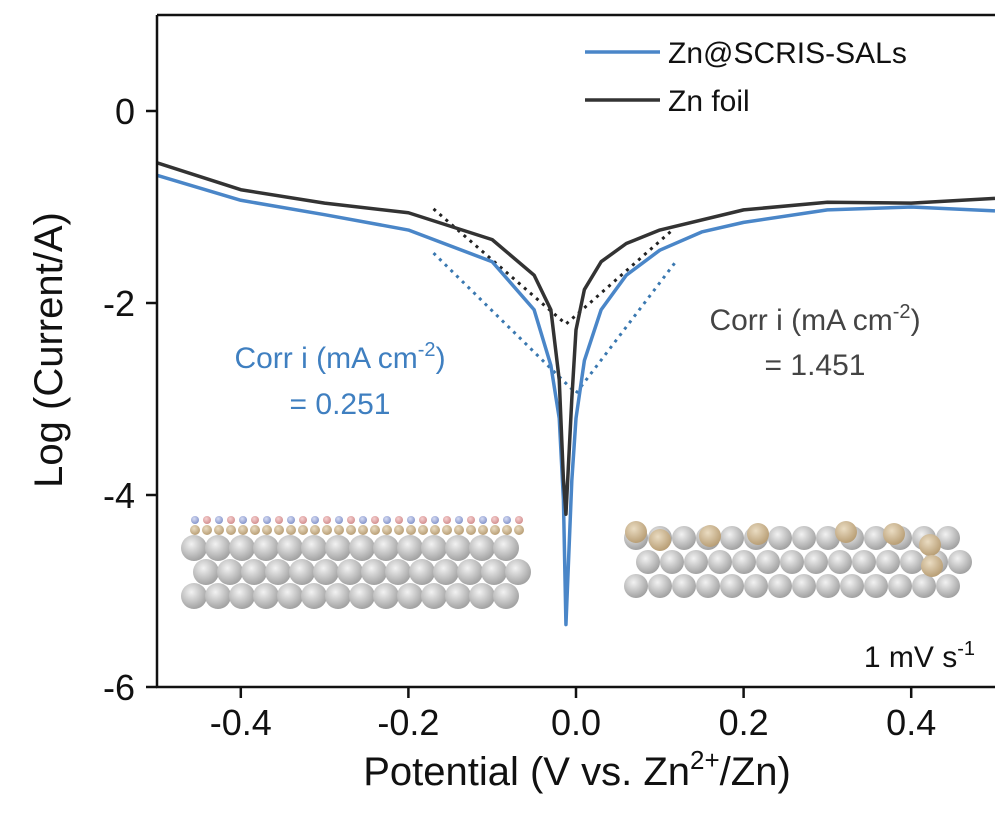 This screenshot has height=814, width=995. I want to click on legend-label: Zn@SCRIS-SALs, so click(787, 53).